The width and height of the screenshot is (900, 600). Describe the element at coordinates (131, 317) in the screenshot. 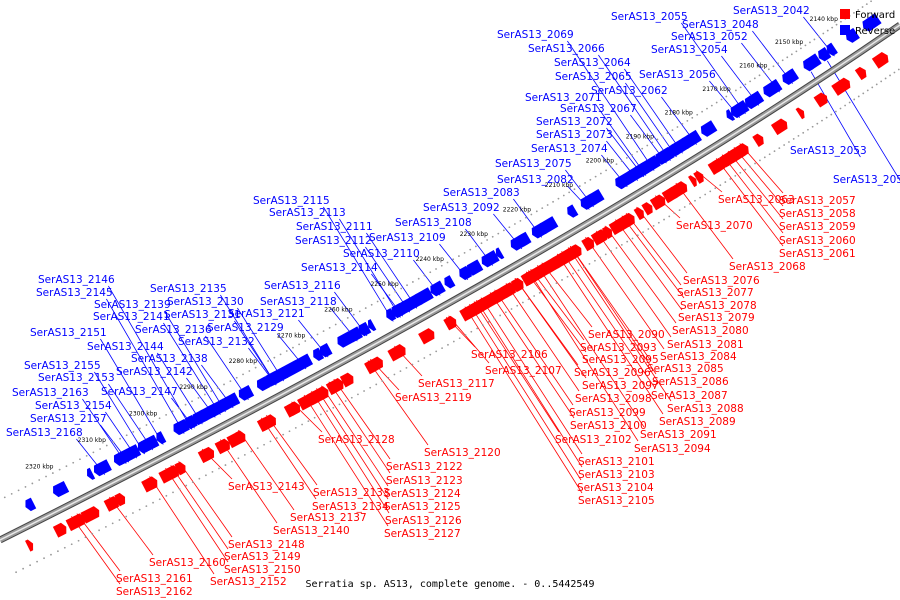

I see `reverse-gene-label: SerAS13_2141` at that location.